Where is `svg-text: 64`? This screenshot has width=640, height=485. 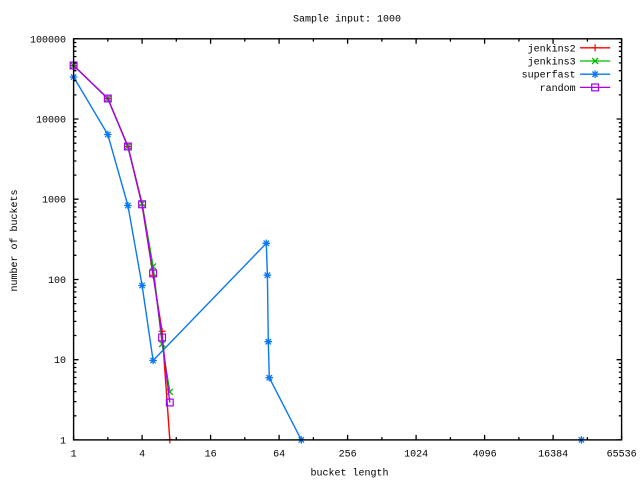 svg-text: 64 is located at coordinates (279, 455).